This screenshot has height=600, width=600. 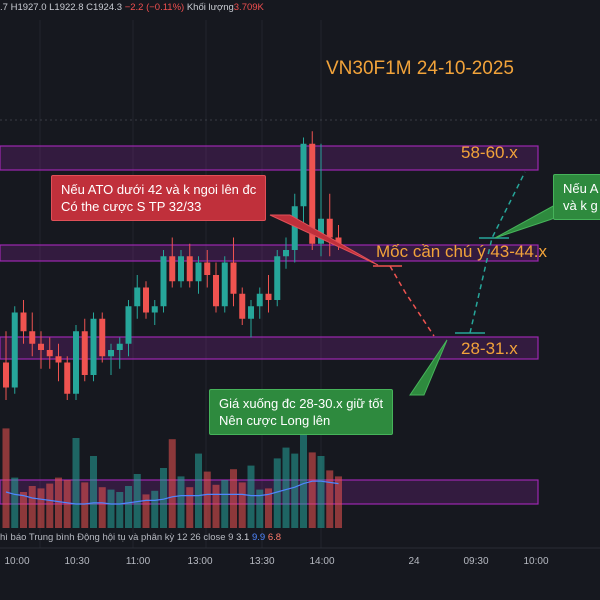 What do you see at coordinates (414, 561) in the screenshot?
I see `time-tick-label: 24` at bounding box center [414, 561].